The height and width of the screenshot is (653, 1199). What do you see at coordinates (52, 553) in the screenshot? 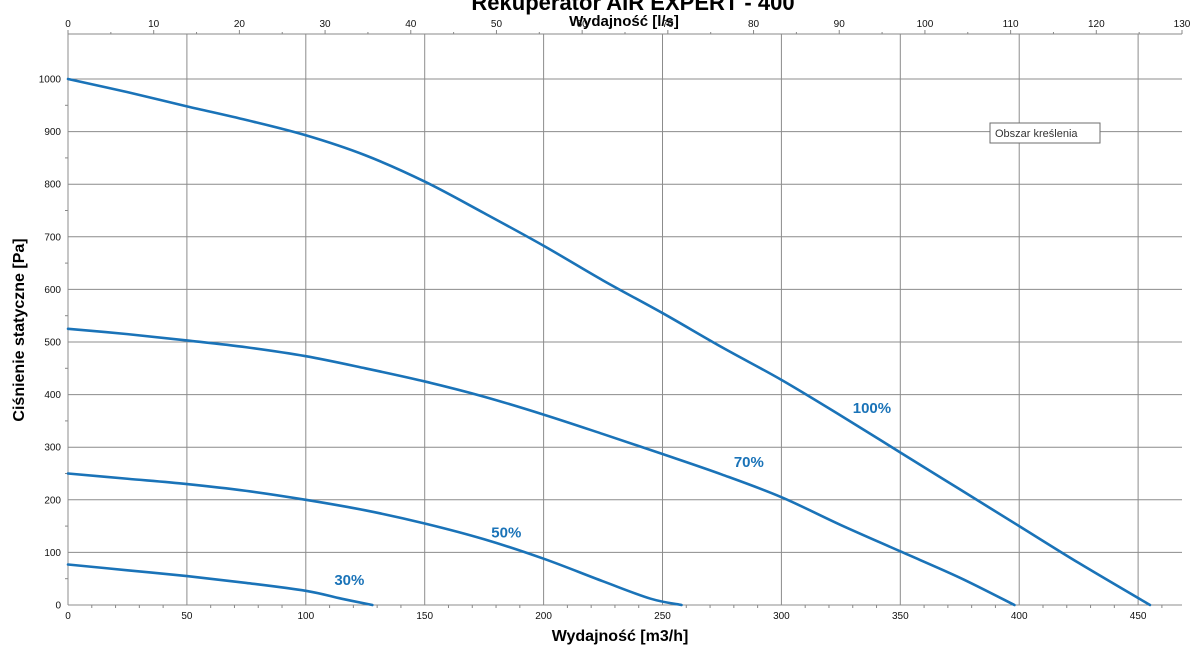
I see `y-tick-label: 100` at bounding box center [52, 553].